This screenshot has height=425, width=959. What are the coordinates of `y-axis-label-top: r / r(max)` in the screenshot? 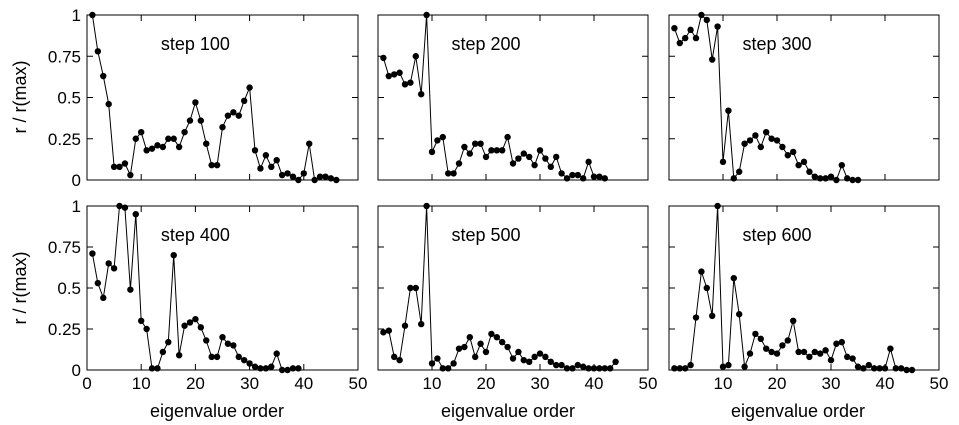 It's located at (20, 97).